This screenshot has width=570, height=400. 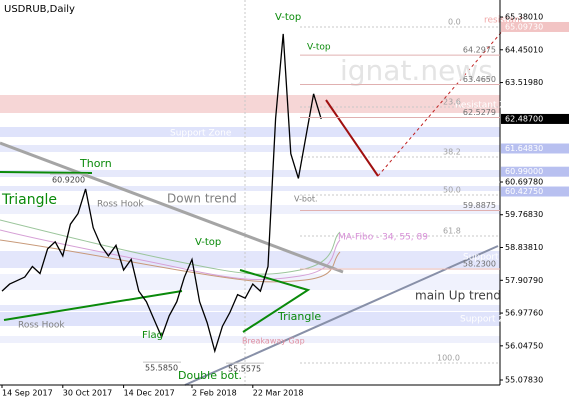 I want to click on y-tick-label: 57.90790, so click(x=524, y=280).